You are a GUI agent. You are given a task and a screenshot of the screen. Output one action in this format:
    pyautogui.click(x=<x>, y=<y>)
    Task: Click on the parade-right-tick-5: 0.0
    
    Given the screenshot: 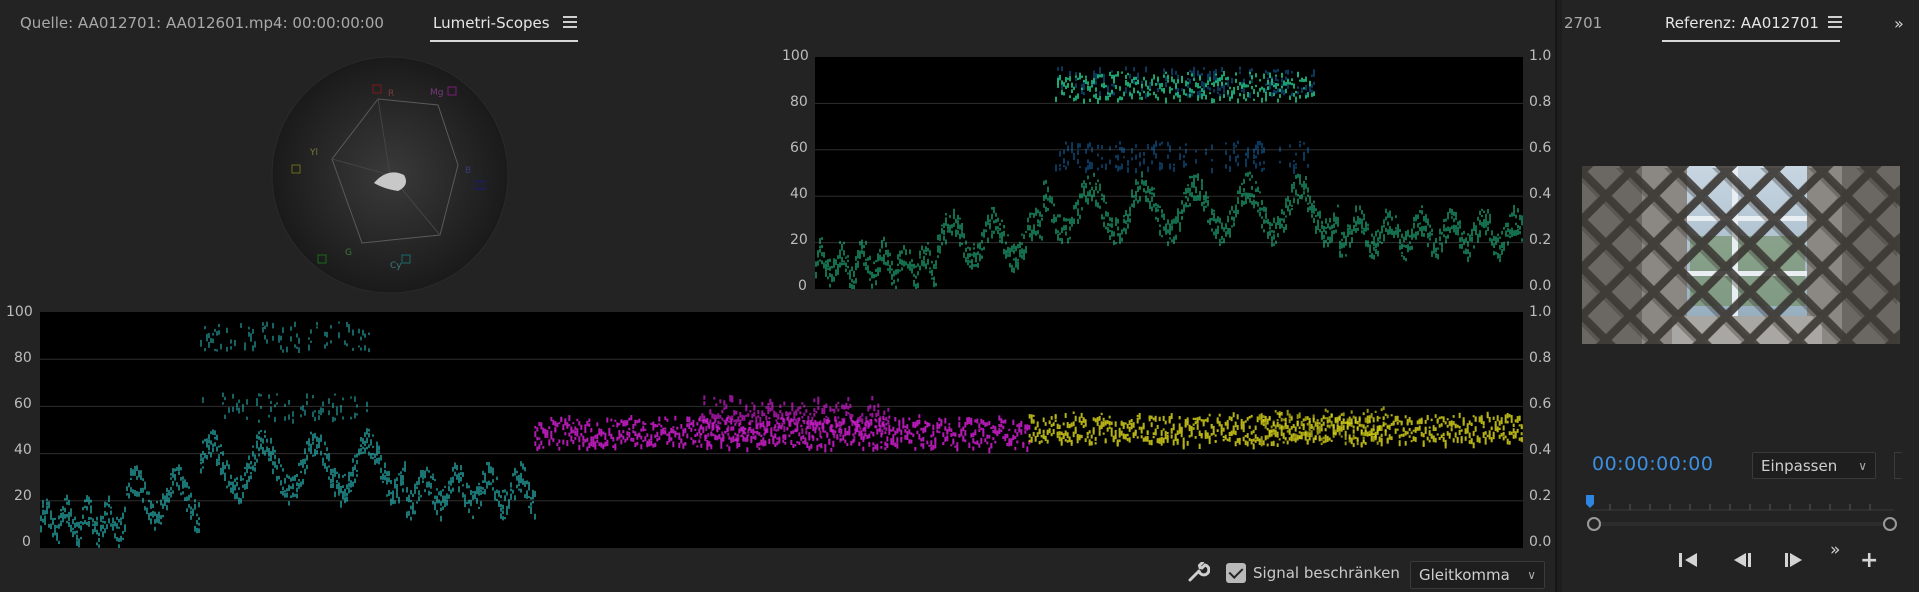 What is the action you would take?
    pyautogui.click(x=1540, y=542)
    